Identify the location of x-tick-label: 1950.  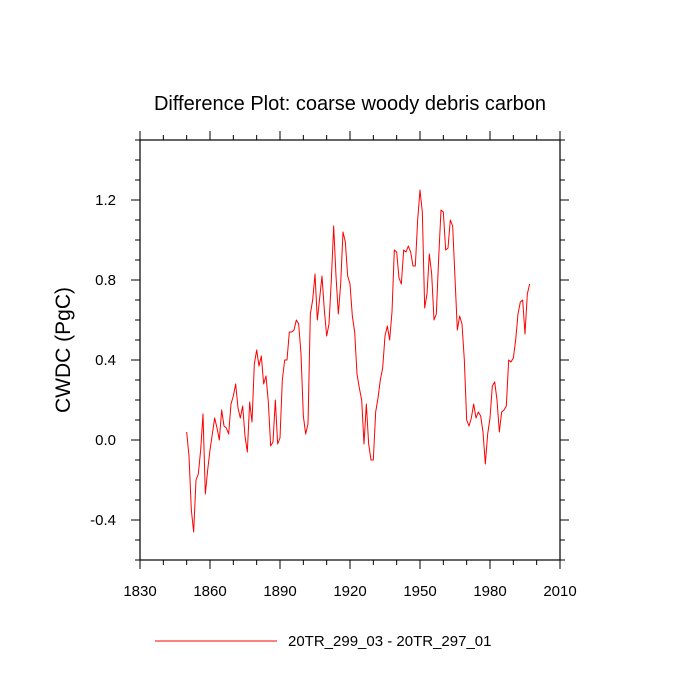
(419, 591).